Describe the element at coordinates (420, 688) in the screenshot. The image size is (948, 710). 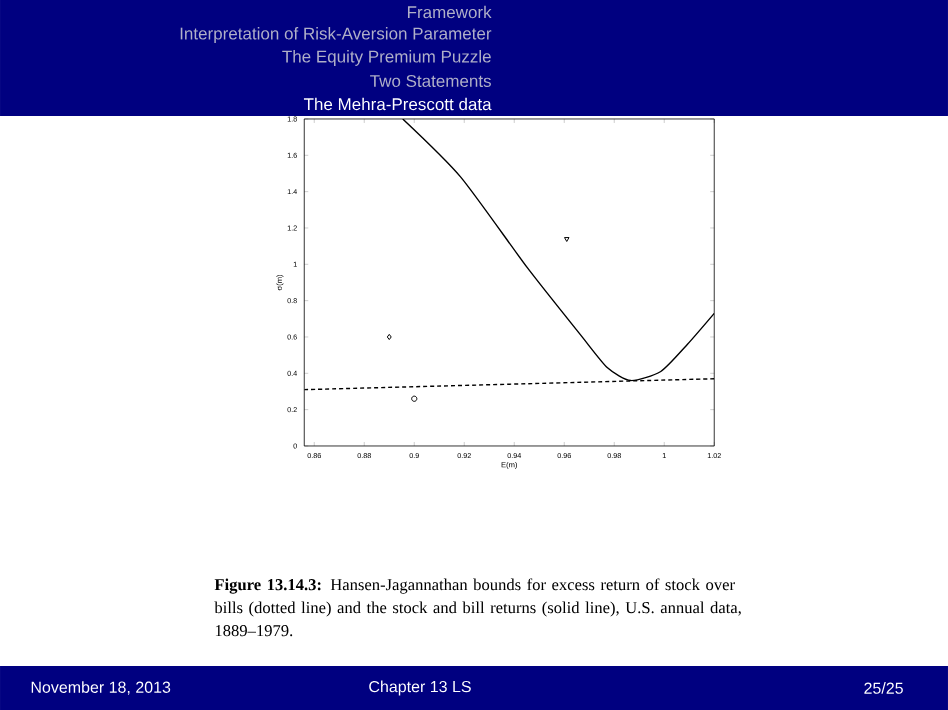
I see `text: Chapter 13 LS` at that location.